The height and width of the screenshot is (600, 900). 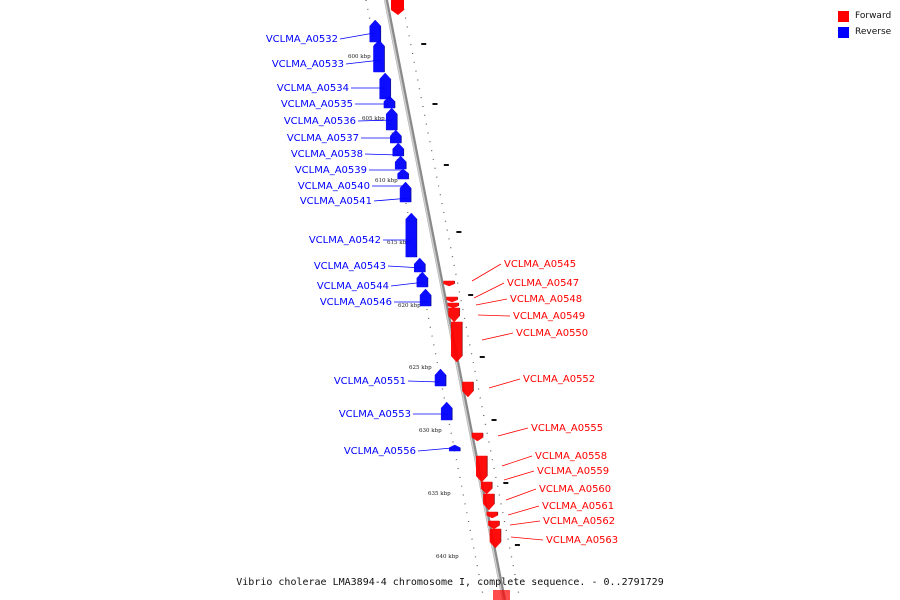 What do you see at coordinates (489, 290) in the screenshot?
I see `gene-leader-vclma-a0547` at bounding box center [489, 290].